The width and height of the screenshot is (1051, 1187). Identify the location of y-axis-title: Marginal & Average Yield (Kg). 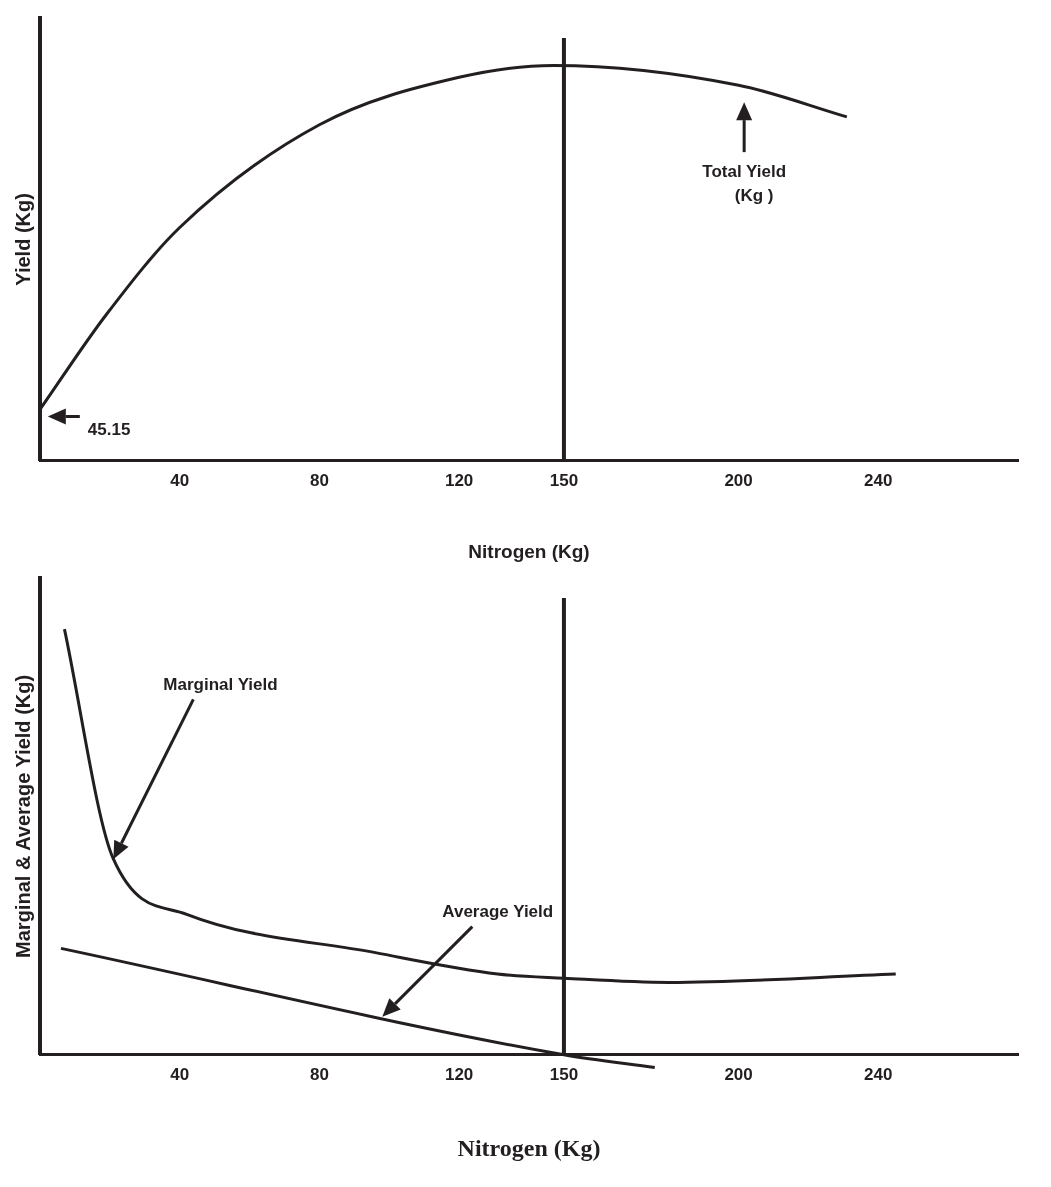
(22, 816).